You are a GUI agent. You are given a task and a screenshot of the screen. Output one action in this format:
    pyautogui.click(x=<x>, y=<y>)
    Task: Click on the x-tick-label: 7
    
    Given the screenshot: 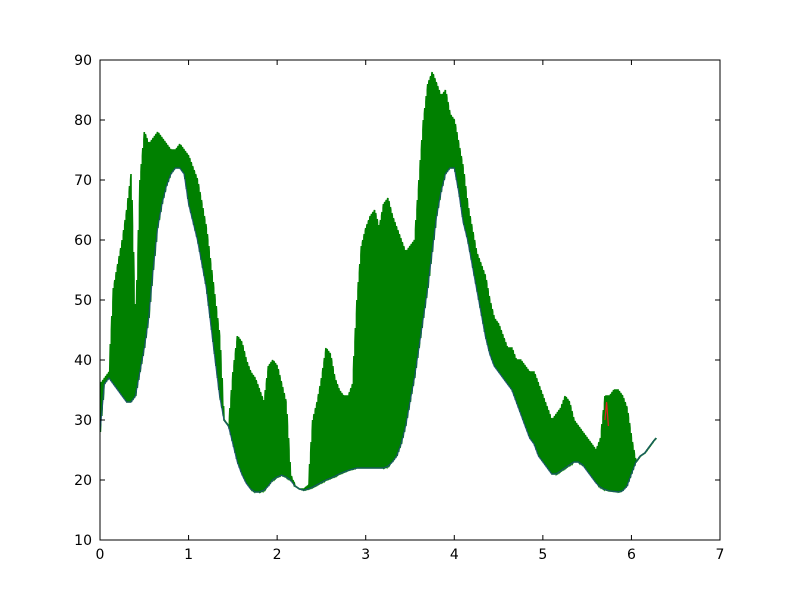 What is the action you would take?
    pyautogui.click(x=720, y=555)
    